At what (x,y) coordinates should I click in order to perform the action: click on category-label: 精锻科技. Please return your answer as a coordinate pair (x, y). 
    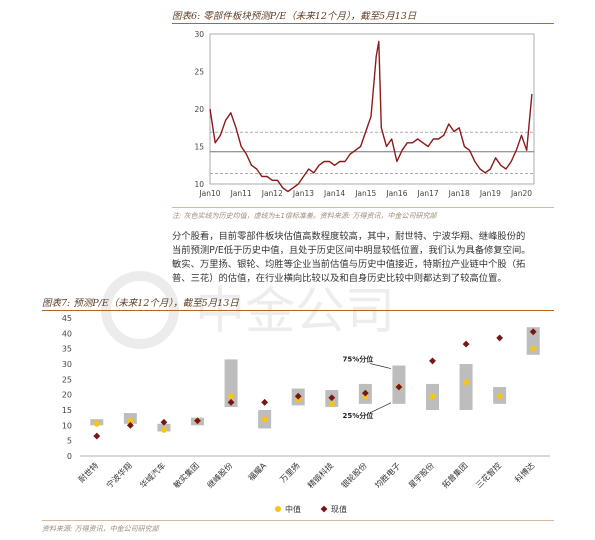
    Looking at the image, I should click on (321, 475).